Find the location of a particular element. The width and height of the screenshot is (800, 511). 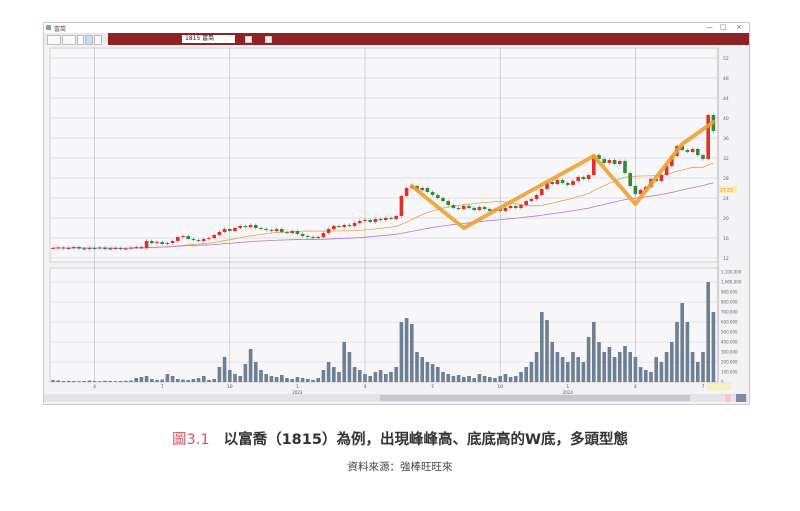

year-label: 2023 is located at coordinates (297, 392).